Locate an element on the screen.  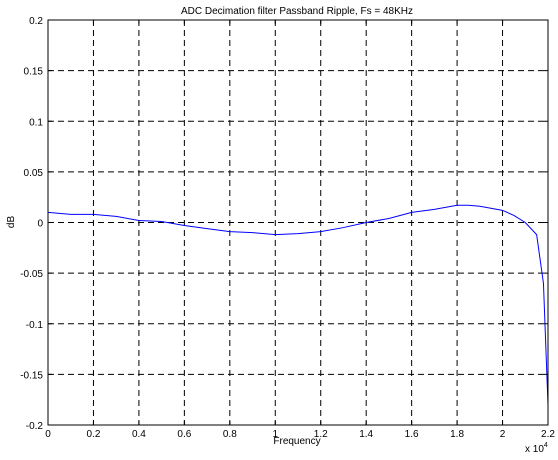
x-tick-label: 0.6 is located at coordinates (184, 434).